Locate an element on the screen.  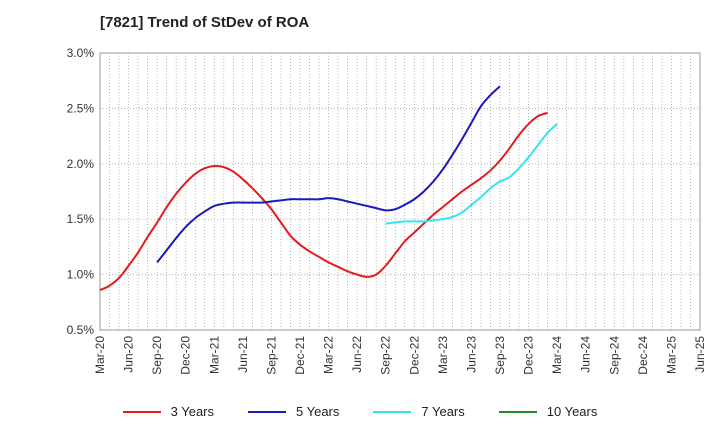
y-tick-label: 2.0% is located at coordinates (81, 164).